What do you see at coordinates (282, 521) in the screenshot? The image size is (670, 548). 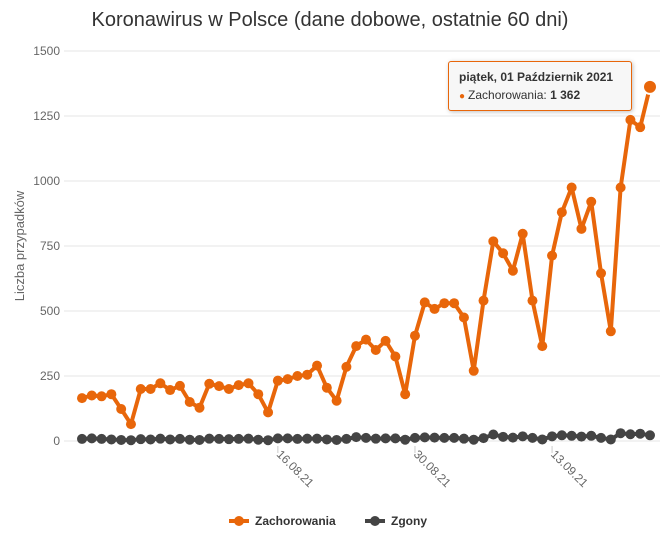 I see `legend-item-zachorowania: Zachorowania` at bounding box center [282, 521].